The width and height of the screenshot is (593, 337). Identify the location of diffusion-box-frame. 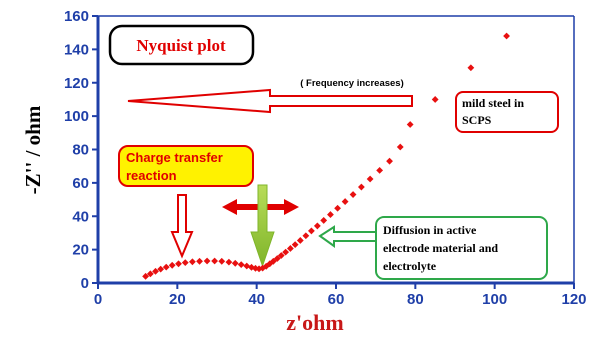
(461, 248).